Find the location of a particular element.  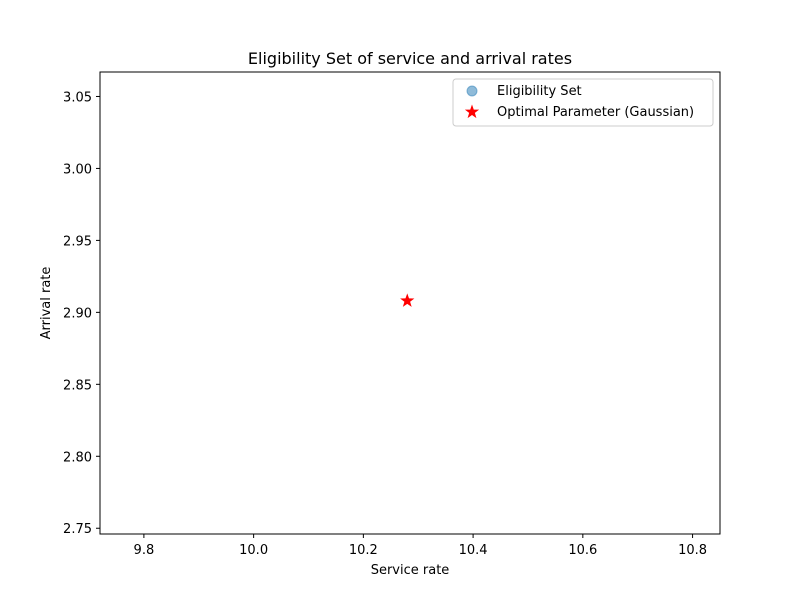

y-axis: 2.75 2.80 2.85 2.90 2.95 3.00 3.05 is located at coordinates (81, 313).